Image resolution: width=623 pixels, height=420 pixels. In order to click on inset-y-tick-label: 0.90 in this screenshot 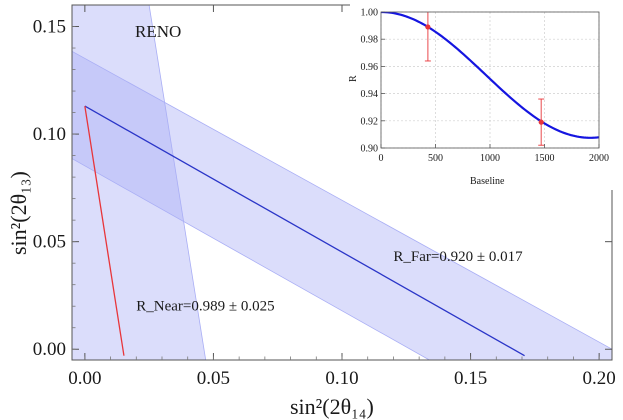, I will do `click(370, 149)`.